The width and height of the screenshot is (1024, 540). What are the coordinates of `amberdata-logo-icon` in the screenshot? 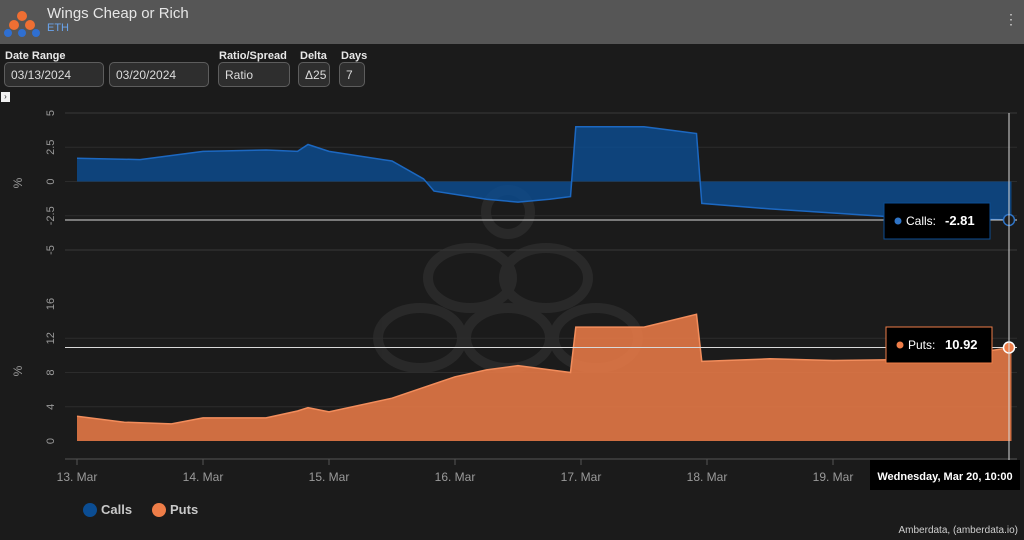 It's located at (22, 24).